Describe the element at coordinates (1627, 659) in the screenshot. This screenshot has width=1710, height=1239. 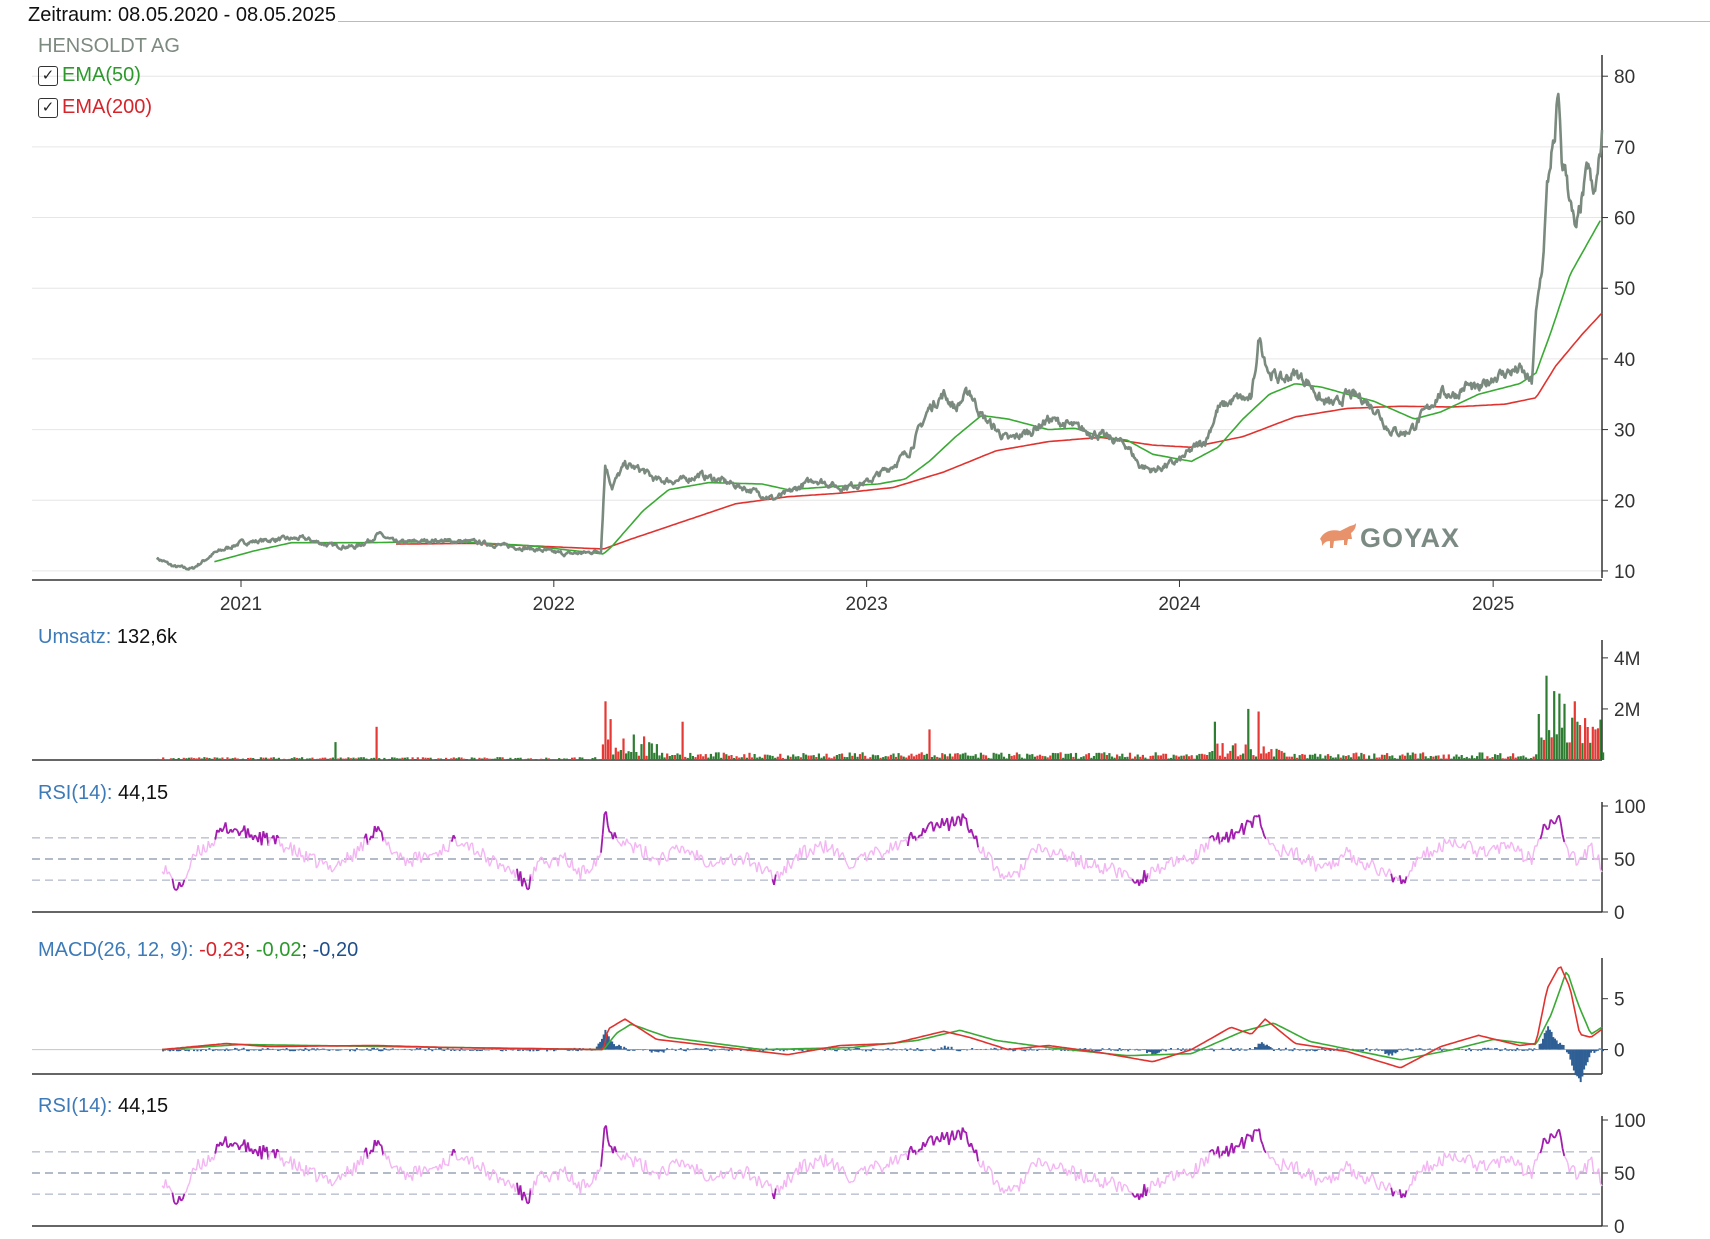
I see `volume-y-tick-label: 4M` at that location.